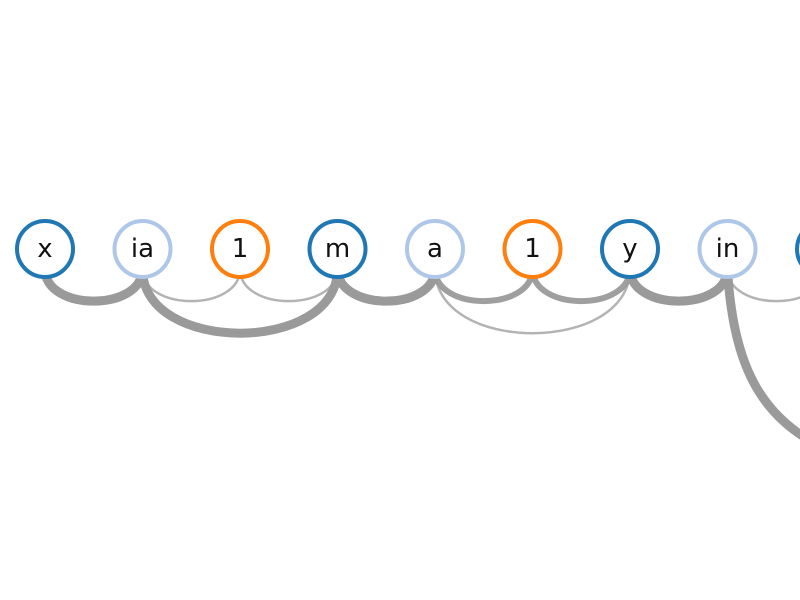 The width and height of the screenshot is (800, 600). I want to click on node-label: y, so click(629, 249).